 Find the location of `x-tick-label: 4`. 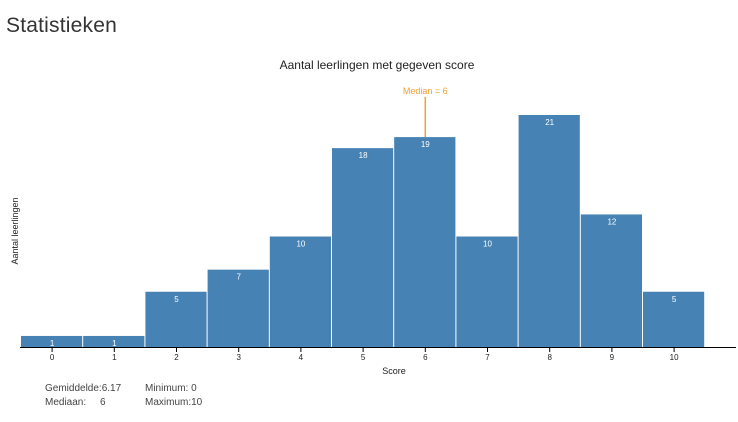

x-tick-label: 4 is located at coordinates (301, 357).